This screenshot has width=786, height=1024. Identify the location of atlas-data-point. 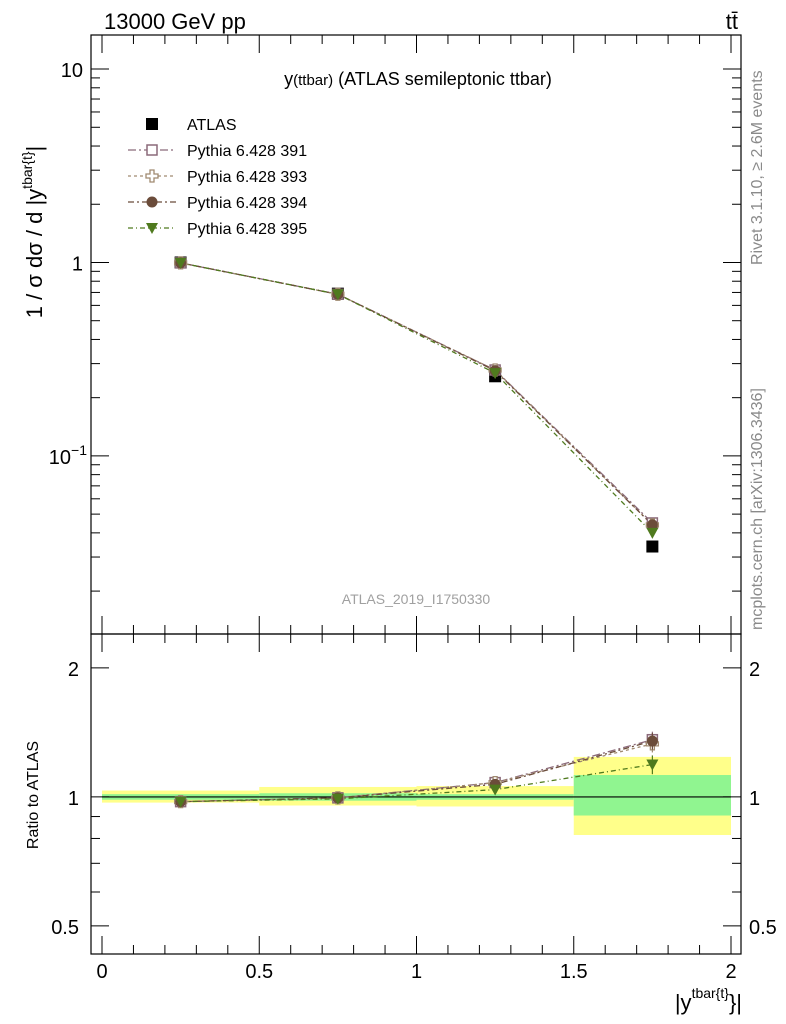
(652, 546).